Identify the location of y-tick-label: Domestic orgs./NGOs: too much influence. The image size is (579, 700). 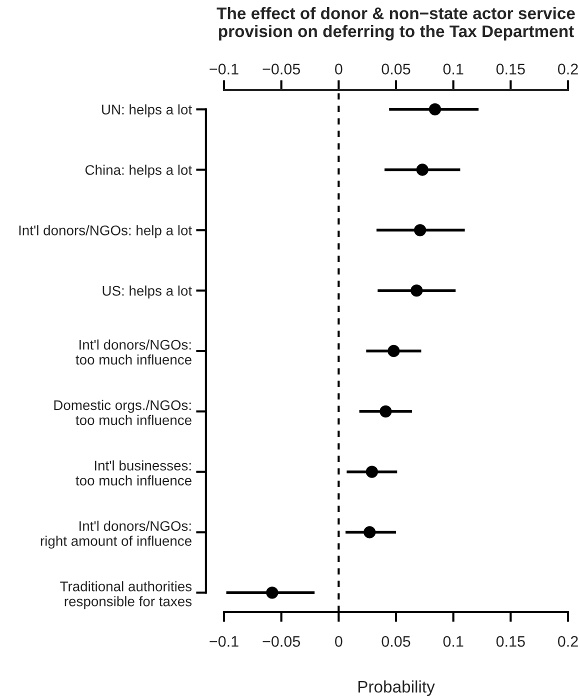
(123, 413).